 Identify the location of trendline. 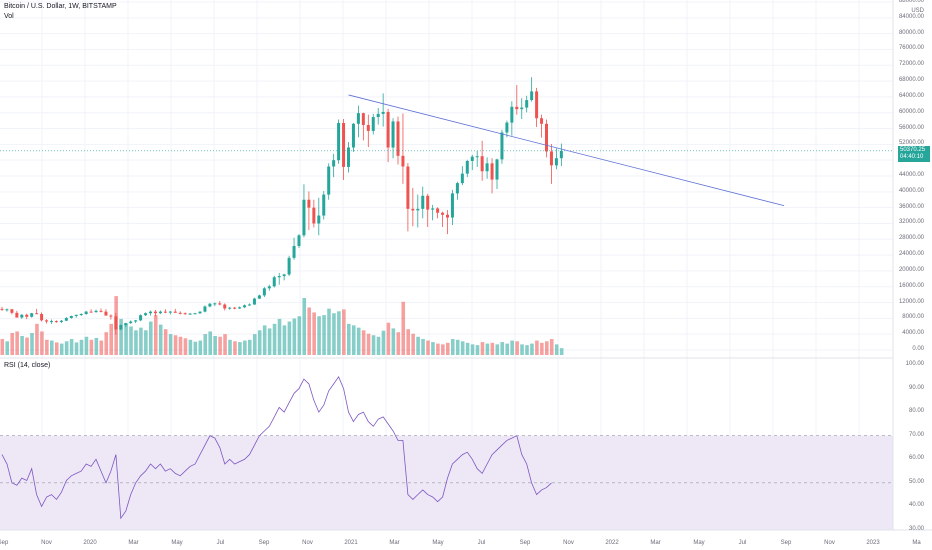
(566, 150).